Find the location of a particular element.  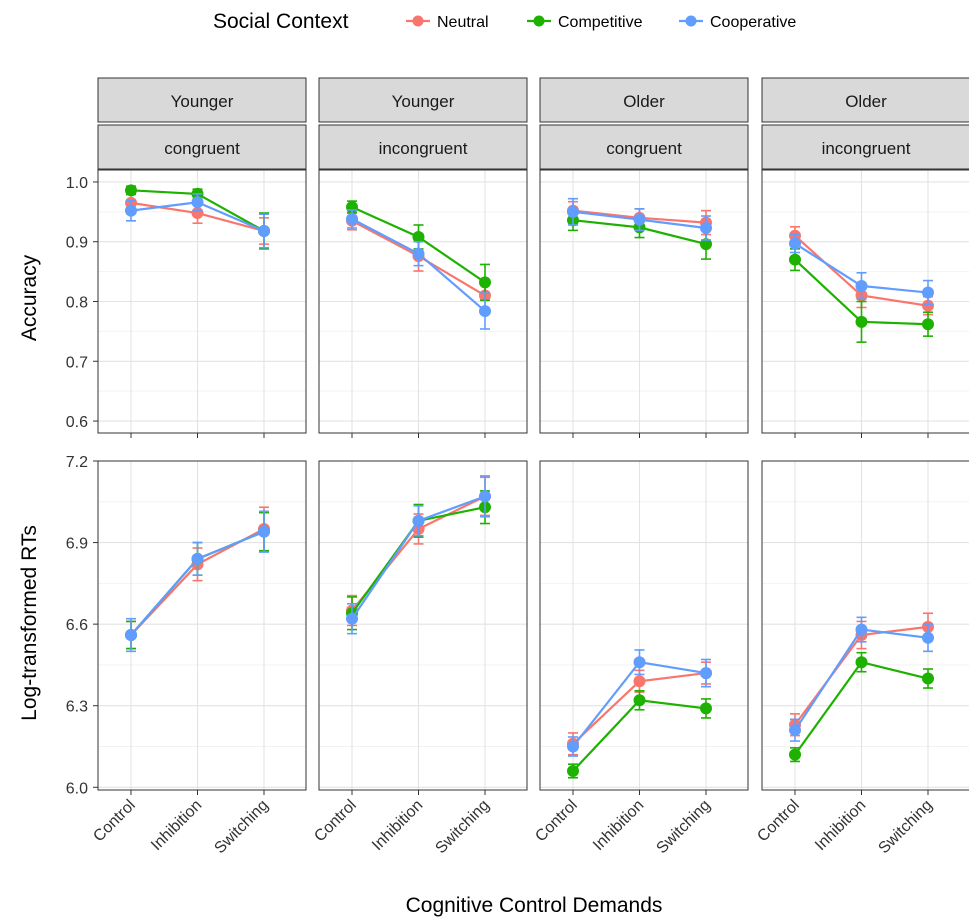

y-tick-label: 6.3 is located at coordinates (77, 707).